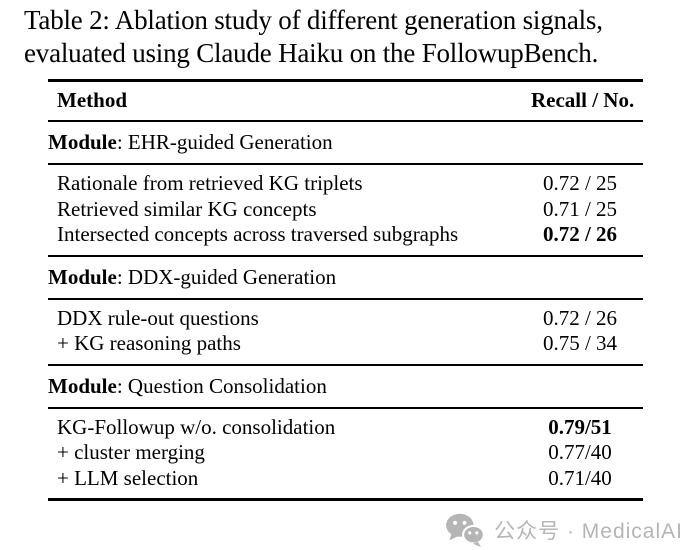 This screenshot has height=550, width=691. What do you see at coordinates (345, 479) in the screenshot?
I see `table-row: + LLM selection 0.71/40` at bounding box center [345, 479].